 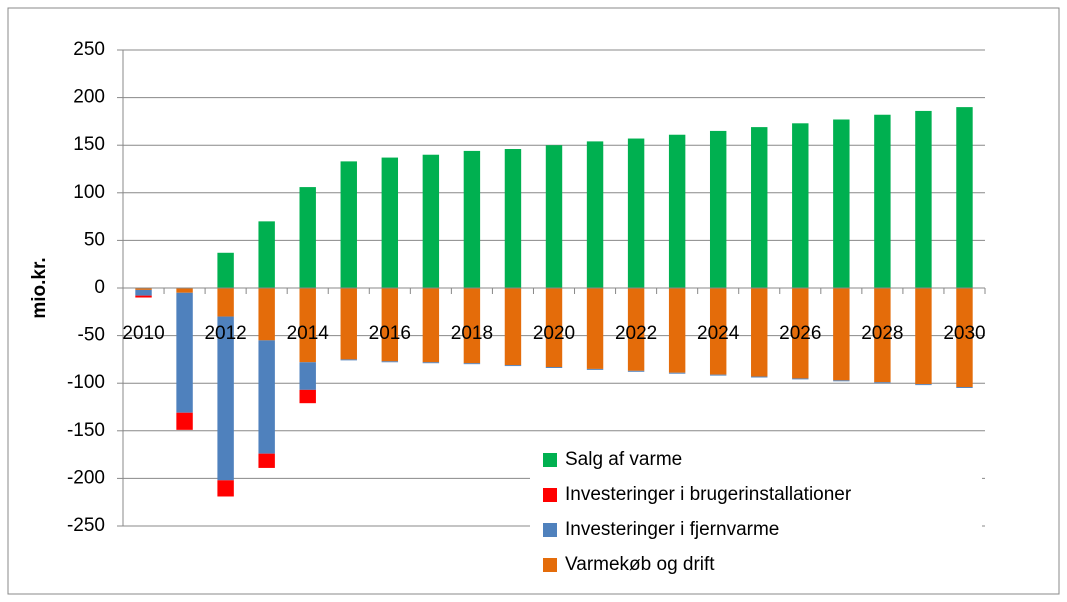 What do you see at coordinates (89, 192) in the screenshot?
I see `y-tick-label: 100` at bounding box center [89, 192].